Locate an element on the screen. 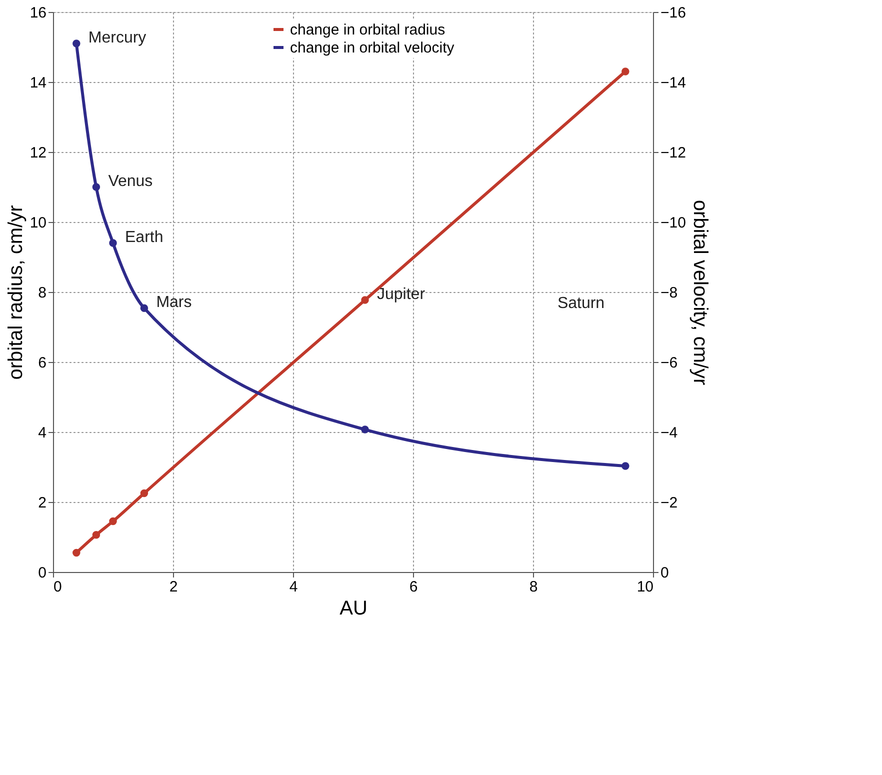  y2-tick-label: −12 is located at coordinates (673, 153).